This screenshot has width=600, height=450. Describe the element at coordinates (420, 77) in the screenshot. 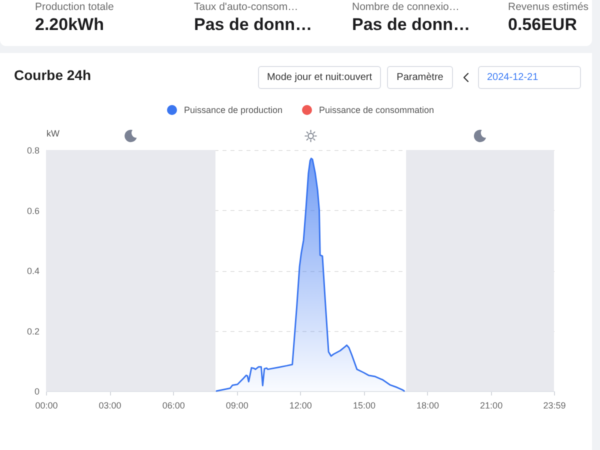

I see `settings-button: Paramètre` at that location.